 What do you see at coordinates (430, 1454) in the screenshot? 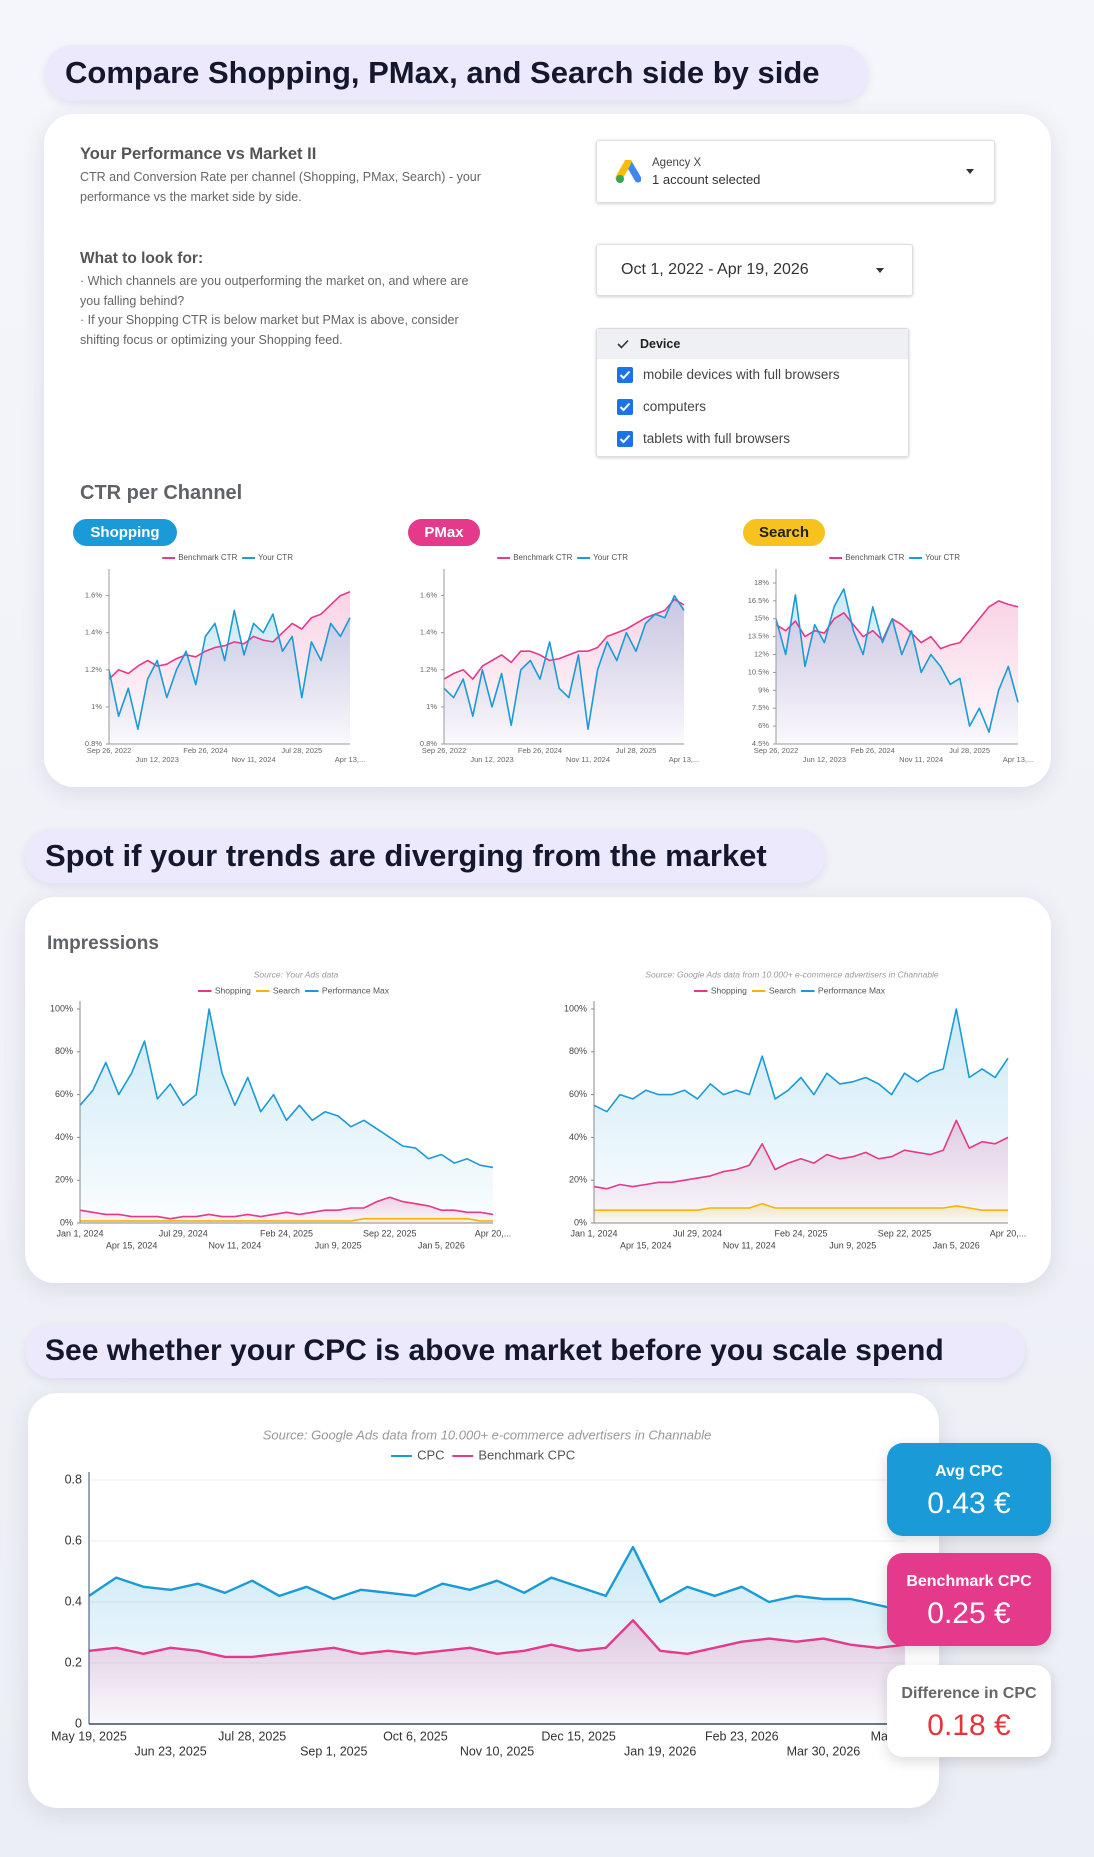
I see `legend-label: CPC` at bounding box center [430, 1454].